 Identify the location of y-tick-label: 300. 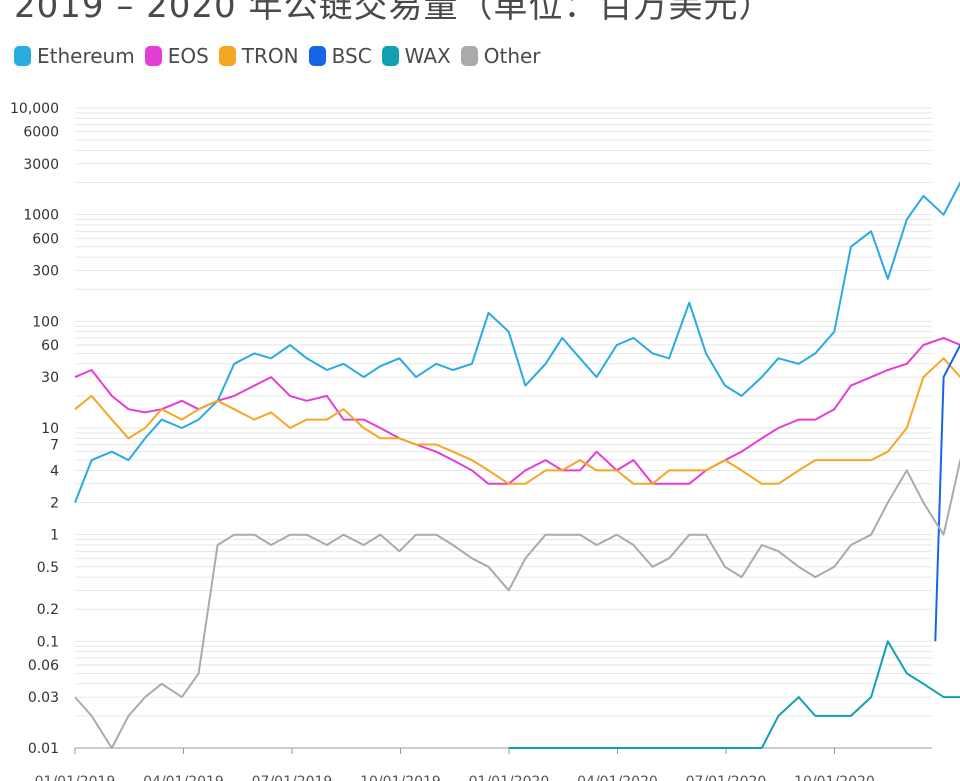
(45, 271).